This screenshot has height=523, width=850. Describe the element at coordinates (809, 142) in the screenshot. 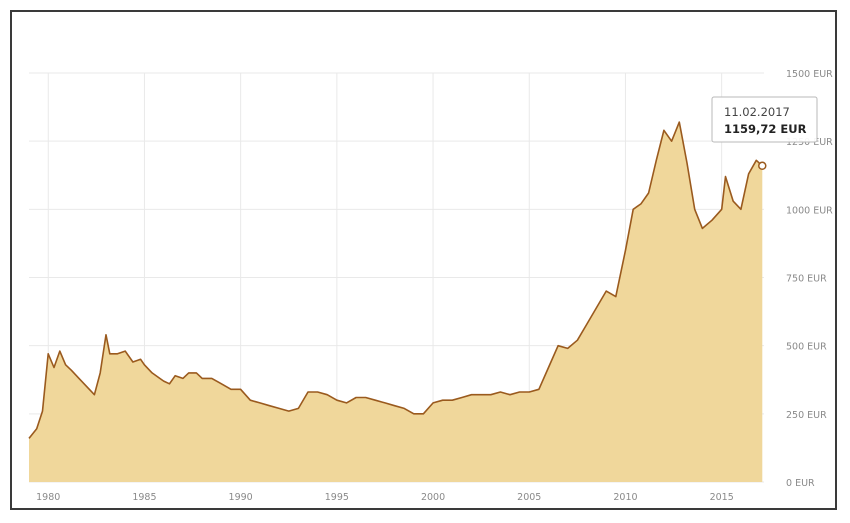

I see `y-tick-label: 1250 EUR` at that location.